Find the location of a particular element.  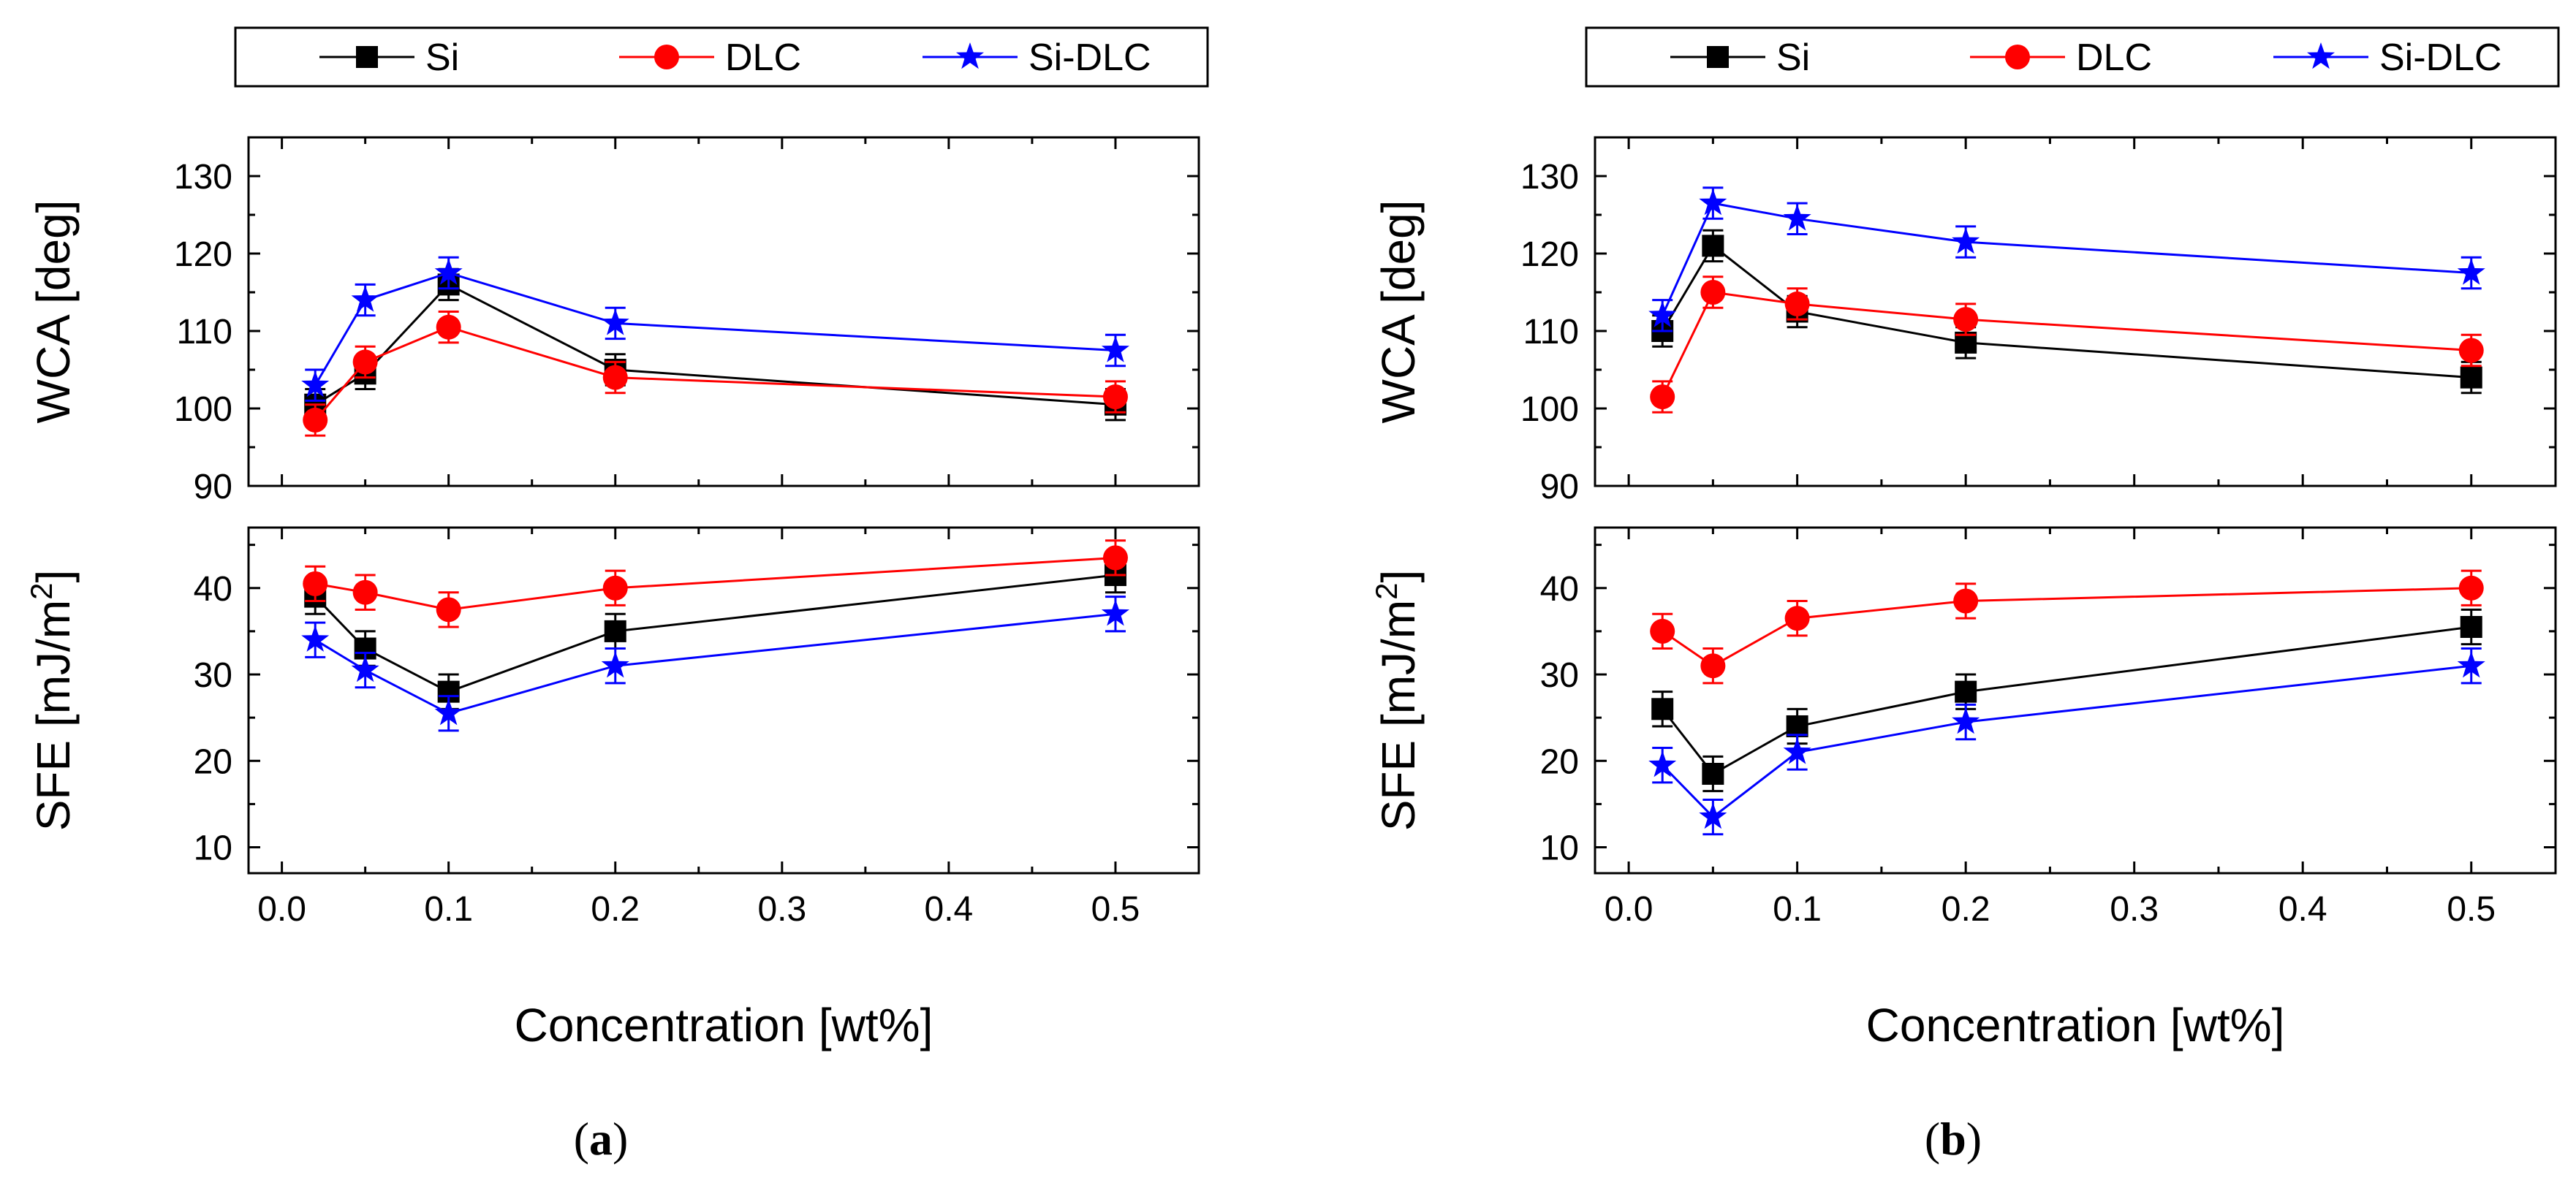

y-axis-label: SFE [mJ/m2] is located at coordinates (1397, 701).